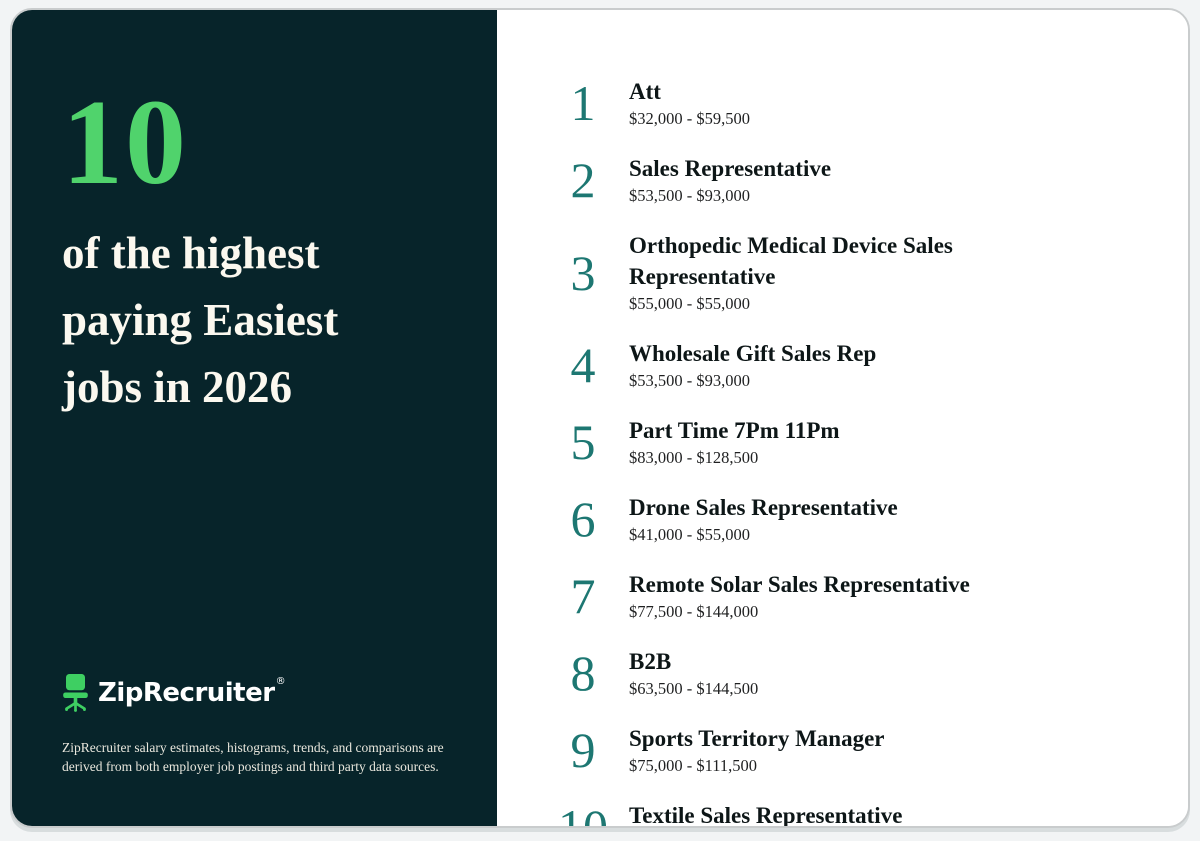  I want to click on job-salary: $32,000 - $59,500, so click(689, 118).